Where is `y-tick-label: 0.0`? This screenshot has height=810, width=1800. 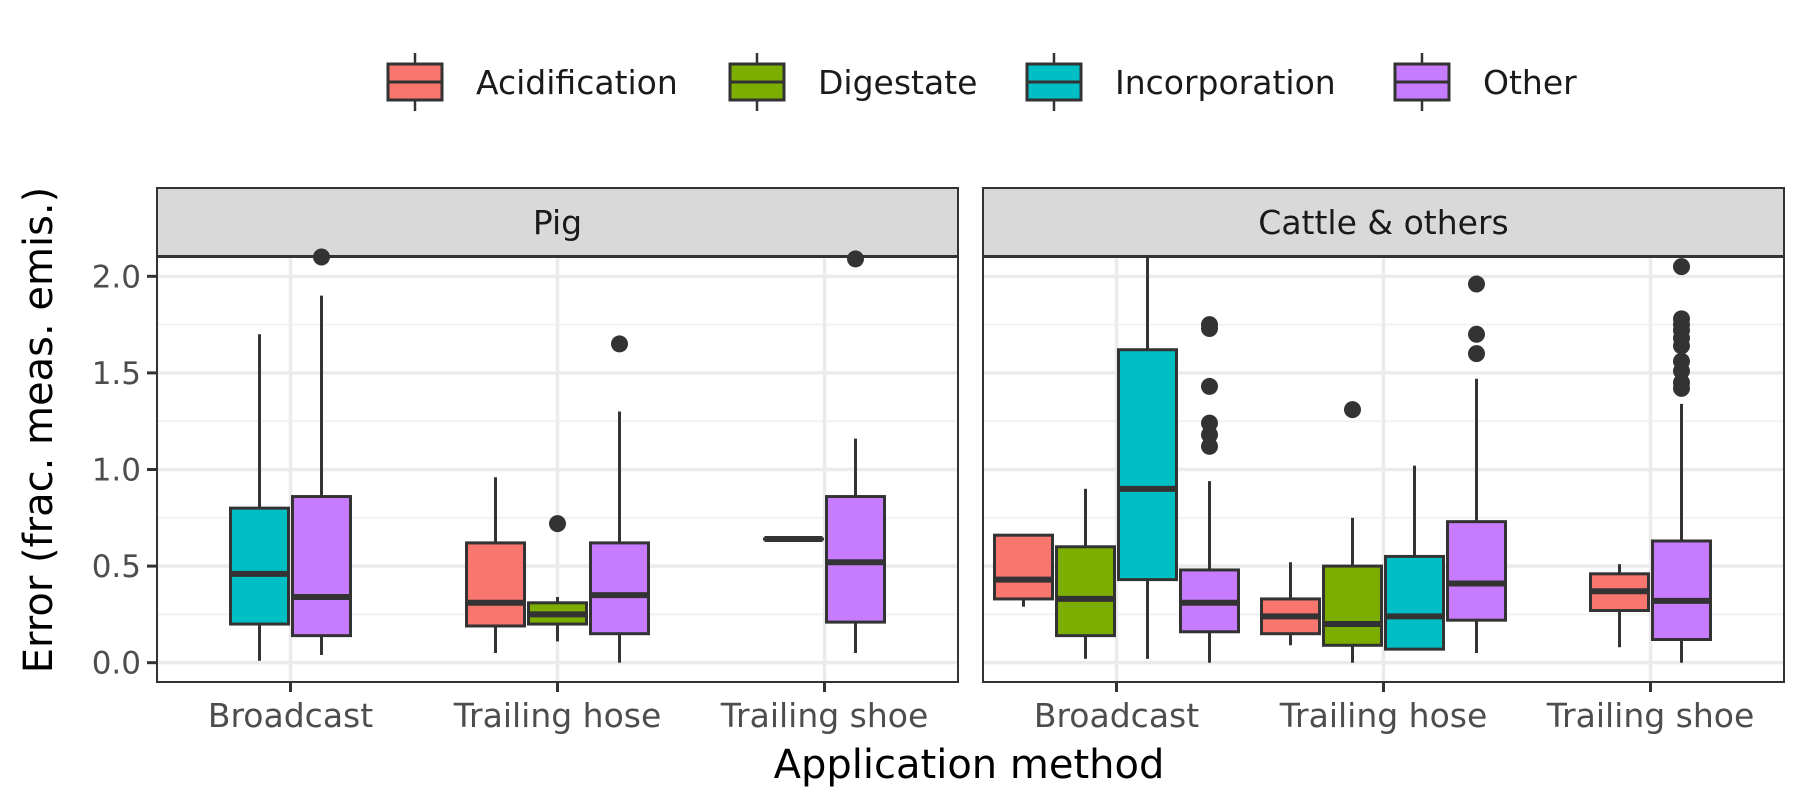 y-tick-label: 0.0 is located at coordinates (116, 664).